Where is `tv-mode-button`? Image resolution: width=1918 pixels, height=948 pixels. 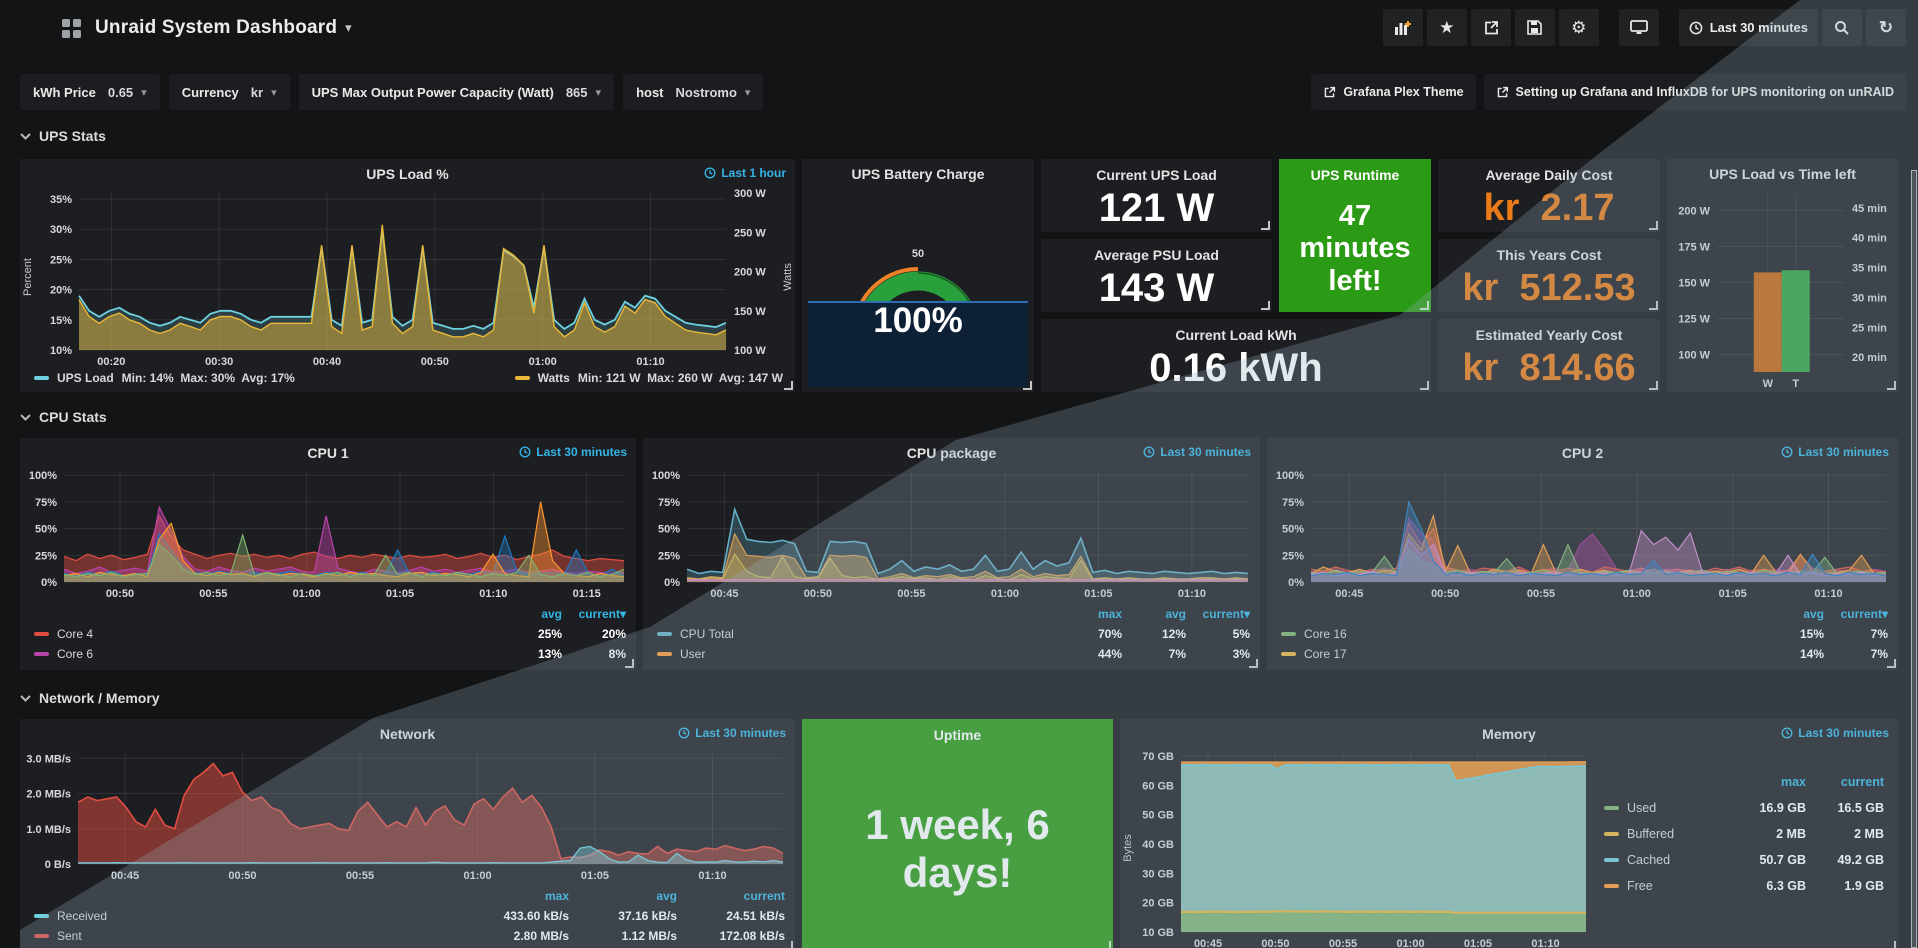
tv-mode-button is located at coordinates (1638, 27).